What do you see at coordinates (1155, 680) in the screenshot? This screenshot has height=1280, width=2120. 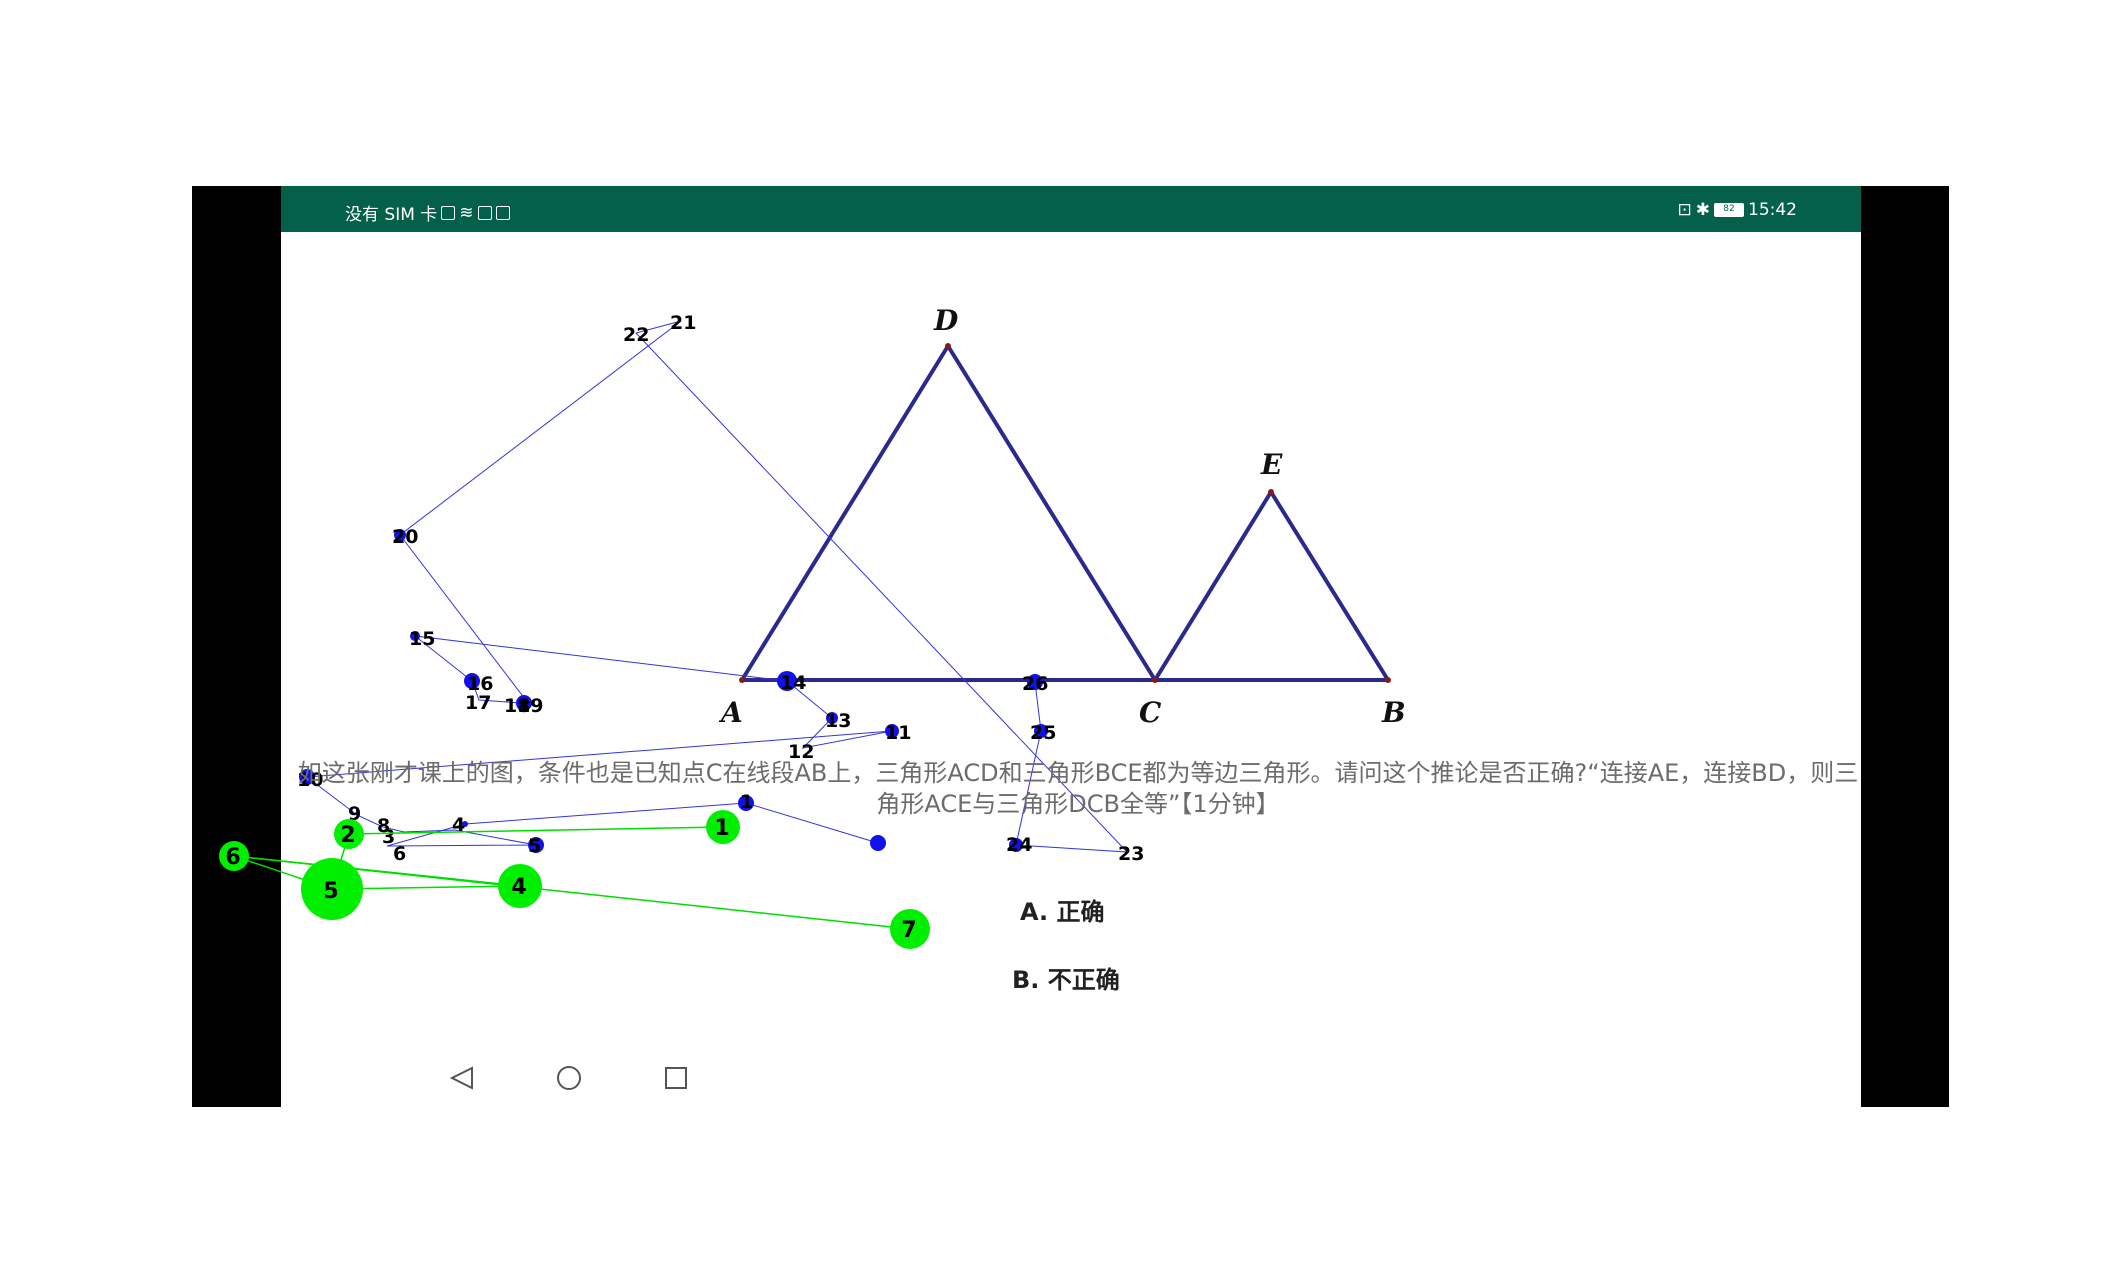 I see `vertex-c` at bounding box center [1155, 680].